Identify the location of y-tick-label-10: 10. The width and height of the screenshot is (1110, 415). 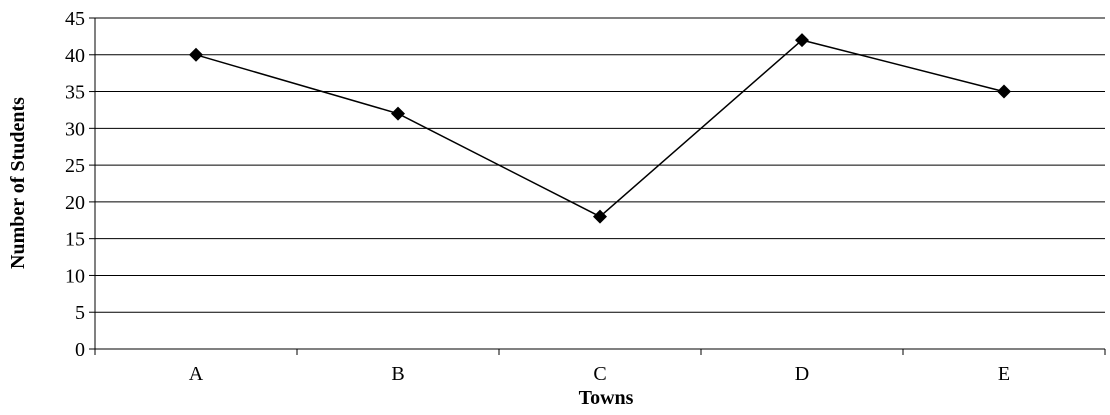
(75, 276).